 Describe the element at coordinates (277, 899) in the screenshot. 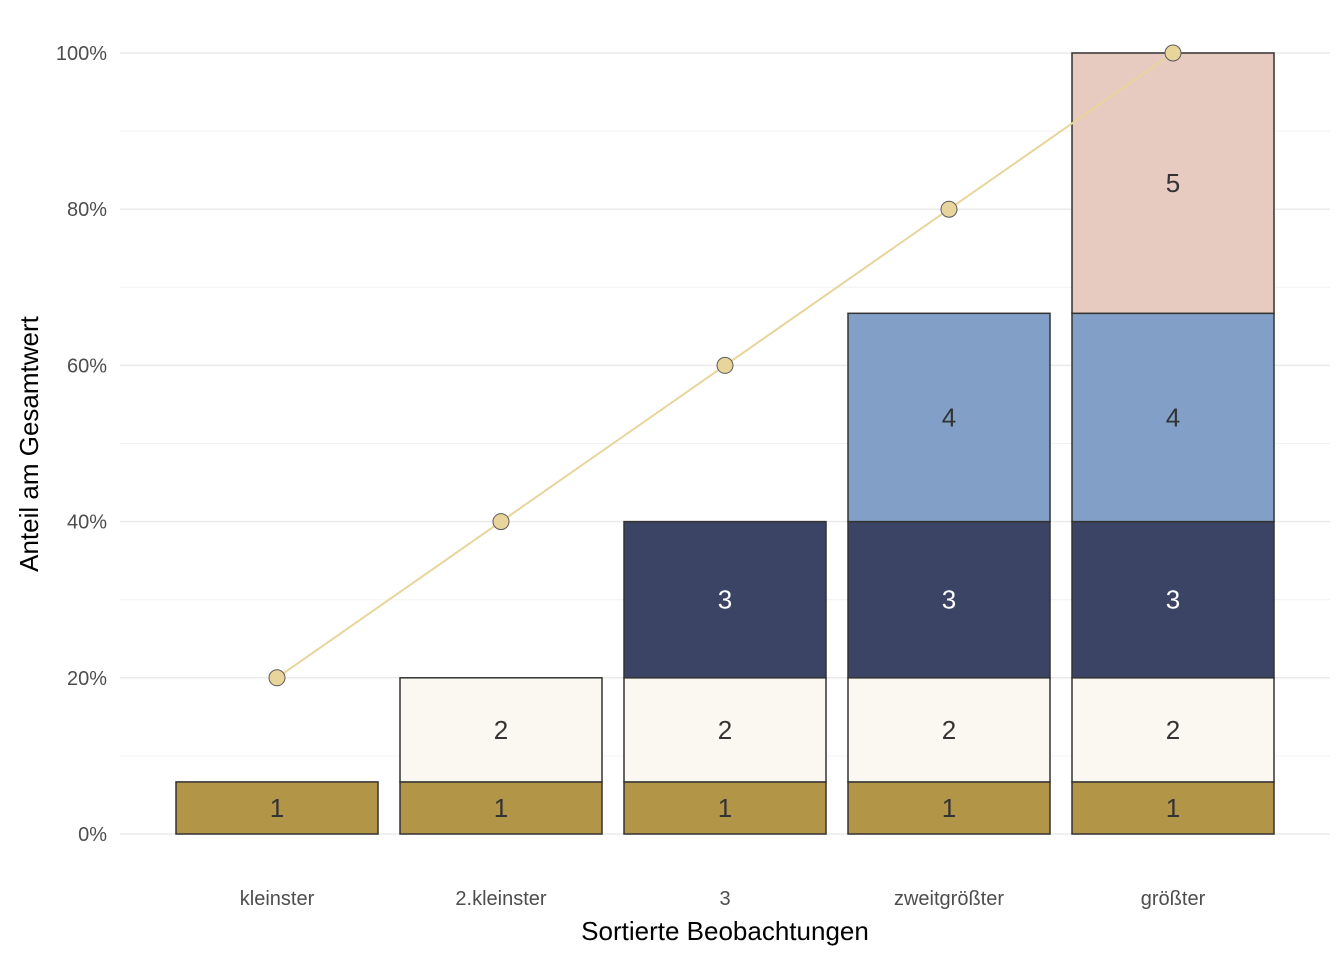

I see `x-tick-label: kleinster` at that location.